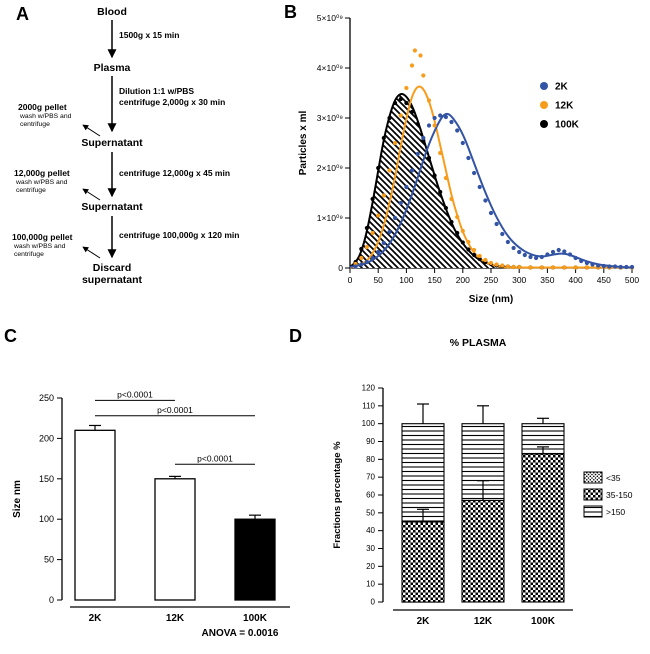 This screenshot has width=650, height=654. I want to click on flow-step-12000g: centrifuge 12,000g x 45 min, so click(175, 173).